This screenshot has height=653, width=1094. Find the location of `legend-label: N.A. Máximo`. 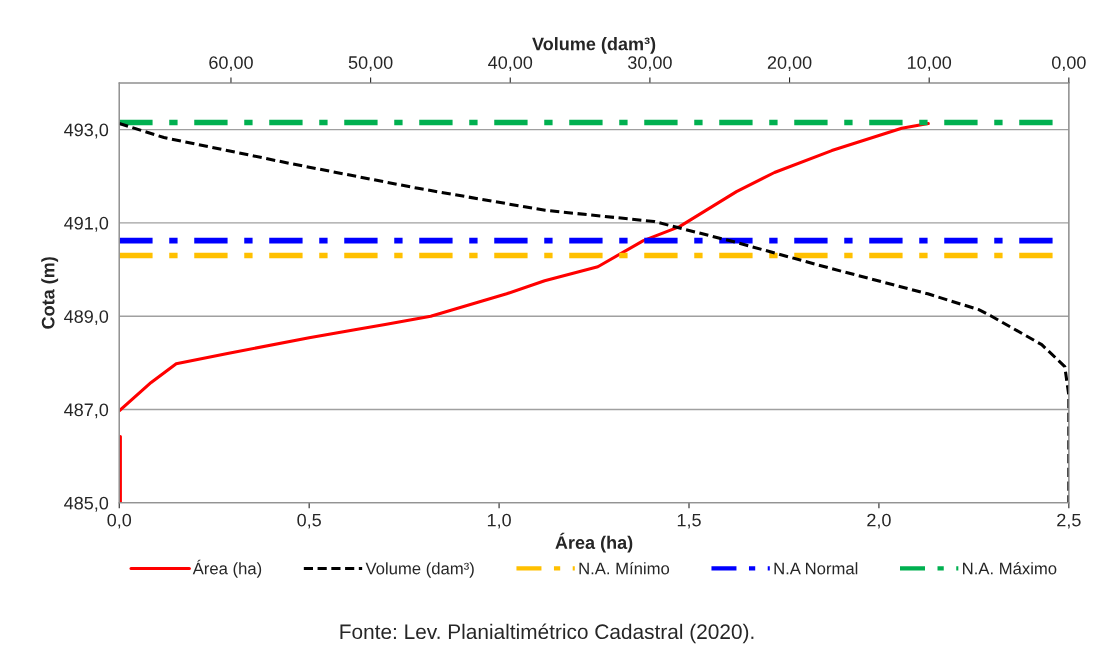

legend-label: N.A. Máximo is located at coordinates (1010, 568).